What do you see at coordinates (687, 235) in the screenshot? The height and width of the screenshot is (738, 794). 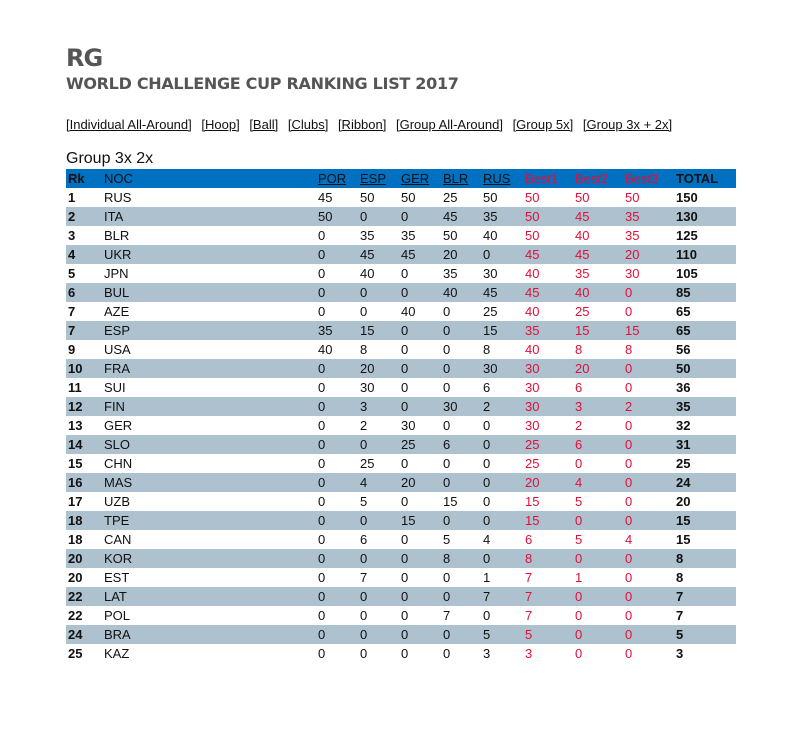 I see `cell-total: 125` at bounding box center [687, 235].